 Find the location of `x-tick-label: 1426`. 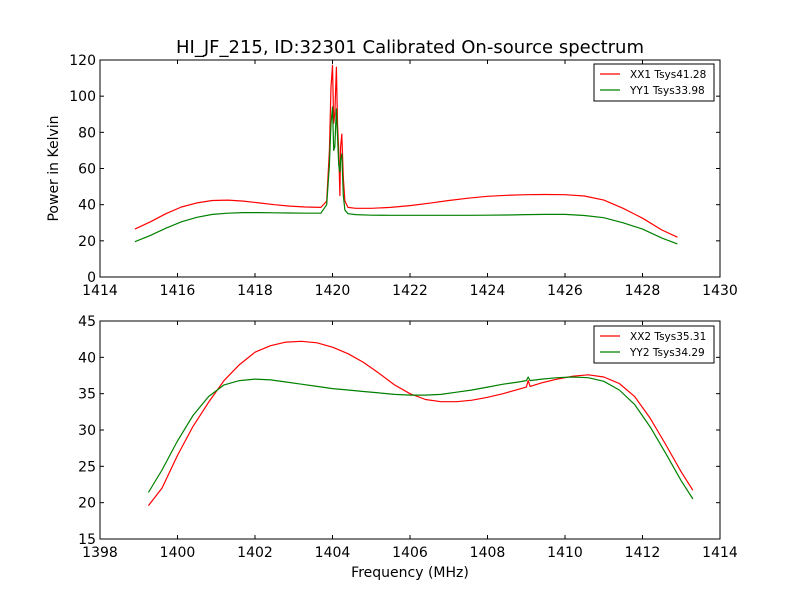

x-tick-label: 1426 is located at coordinates (565, 291).